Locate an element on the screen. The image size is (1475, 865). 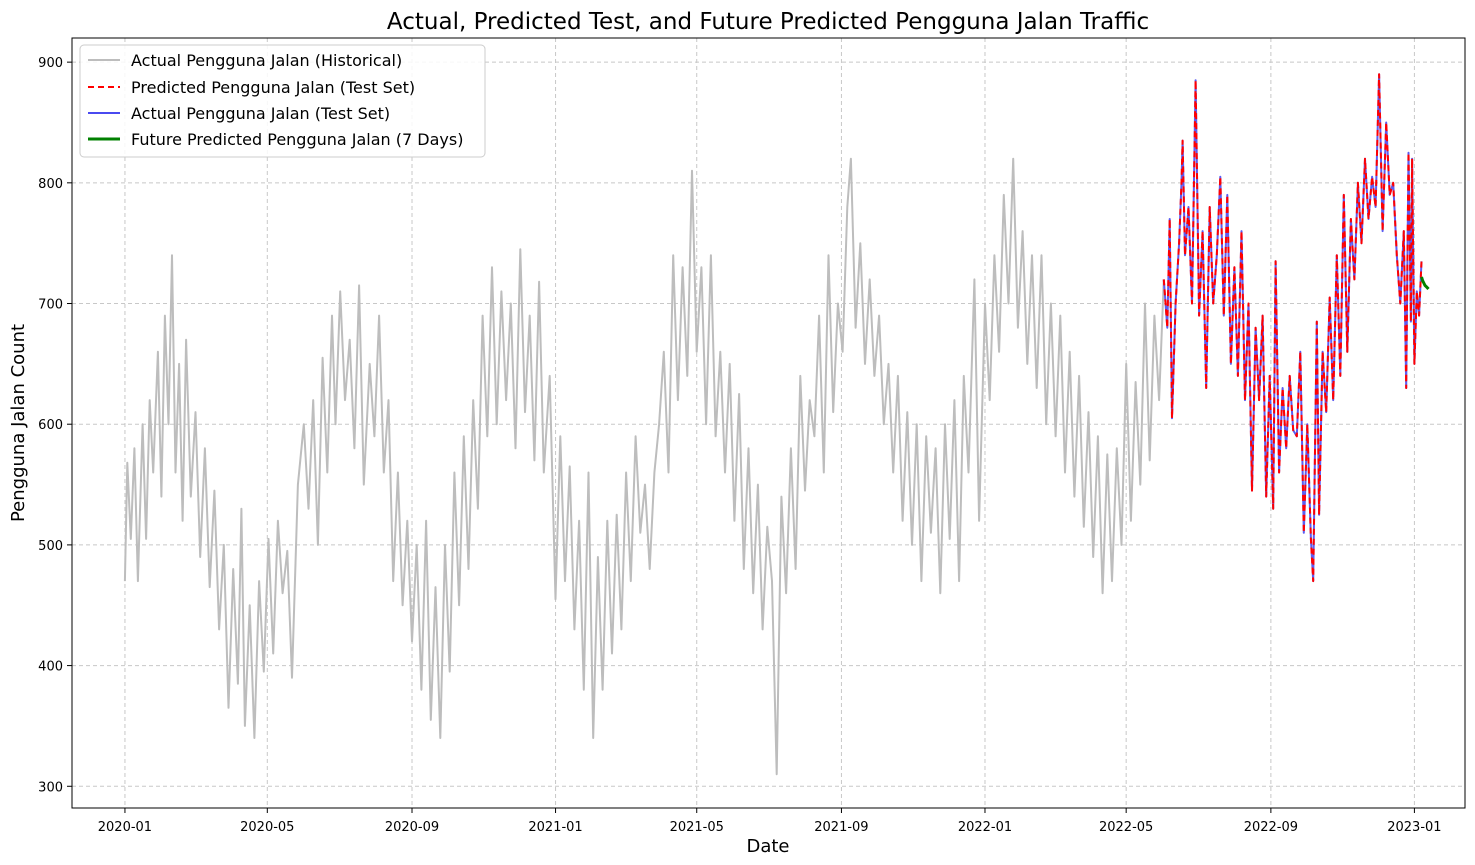
x-tick-label: 2022-09 is located at coordinates (1271, 827).